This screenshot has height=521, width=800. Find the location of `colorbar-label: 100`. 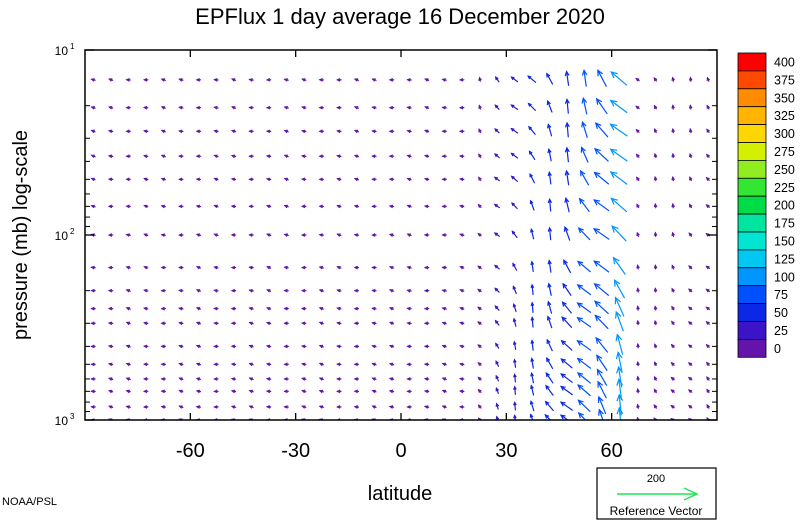

colorbar-label: 100 is located at coordinates (784, 277).